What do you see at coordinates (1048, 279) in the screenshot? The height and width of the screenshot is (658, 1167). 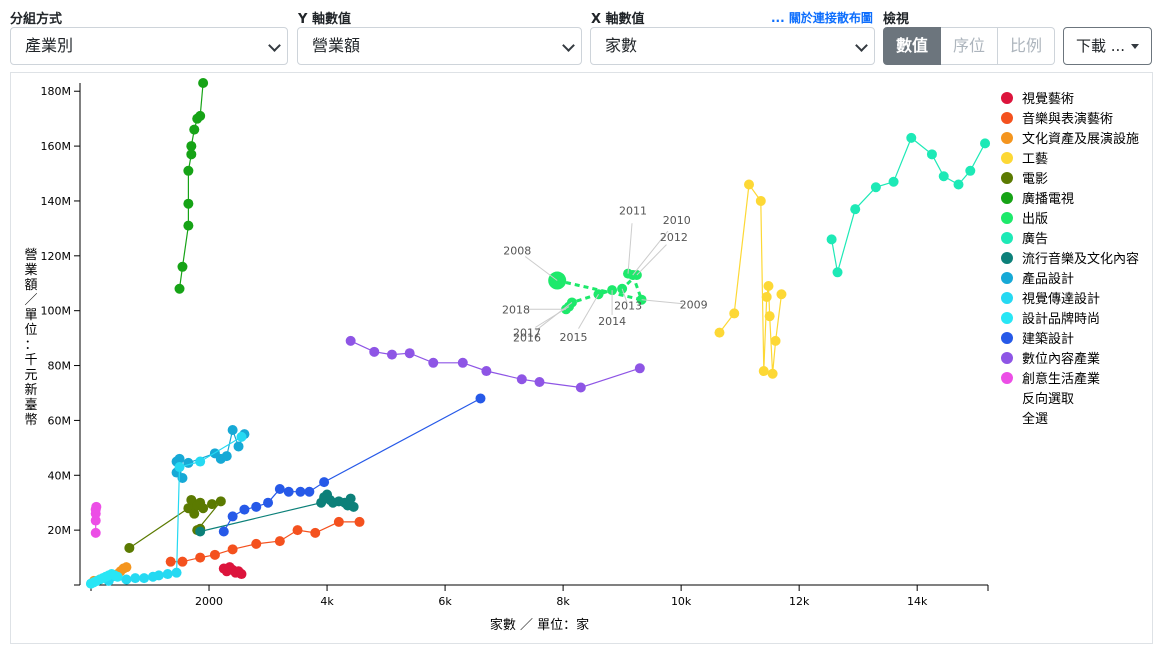 I see `legend-item: 產品設計` at bounding box center [1048, 279].